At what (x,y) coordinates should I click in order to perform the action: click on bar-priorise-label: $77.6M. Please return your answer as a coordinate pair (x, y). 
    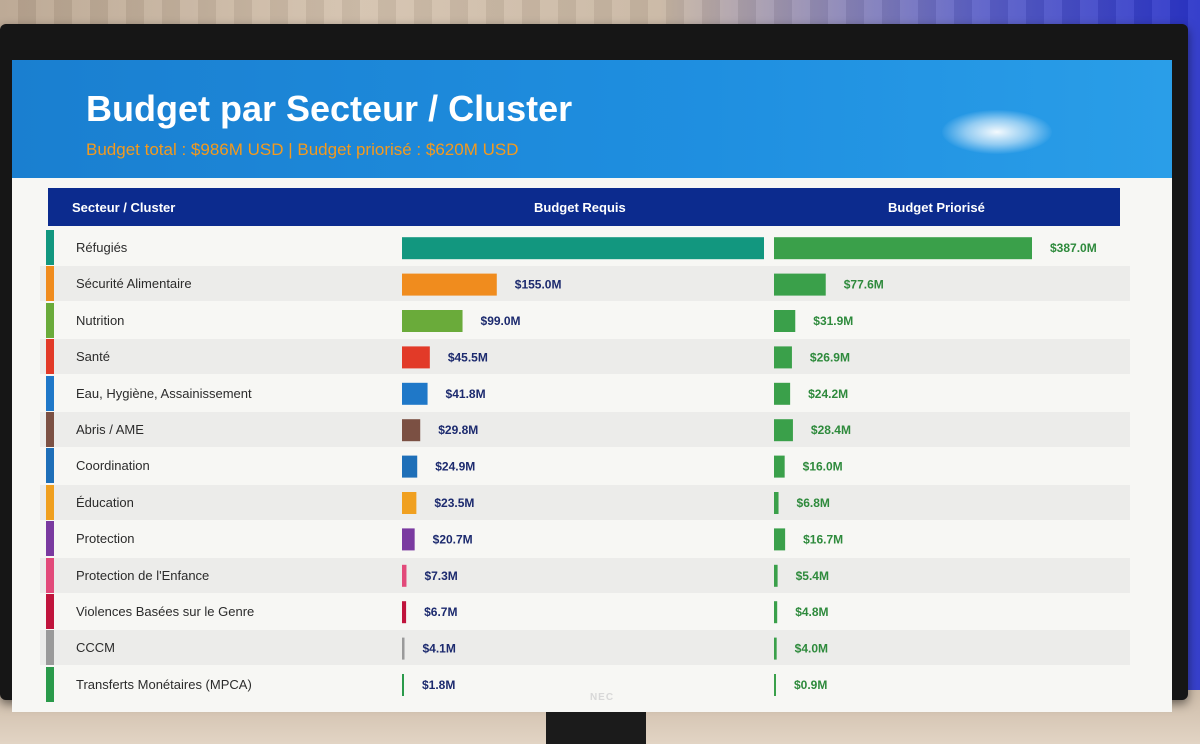
    Looking at the image, I should click on (864, 285).